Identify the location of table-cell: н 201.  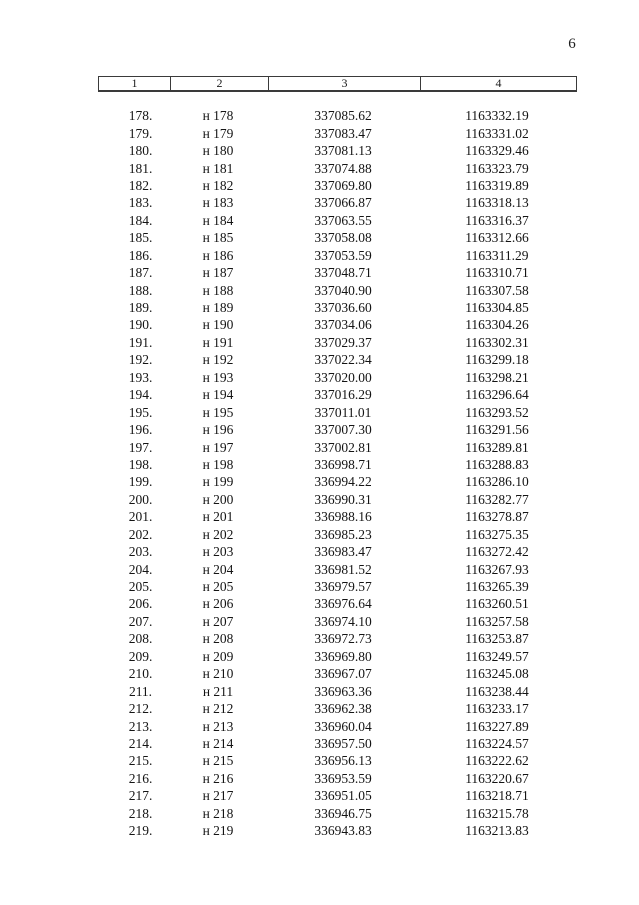
(218, 517).